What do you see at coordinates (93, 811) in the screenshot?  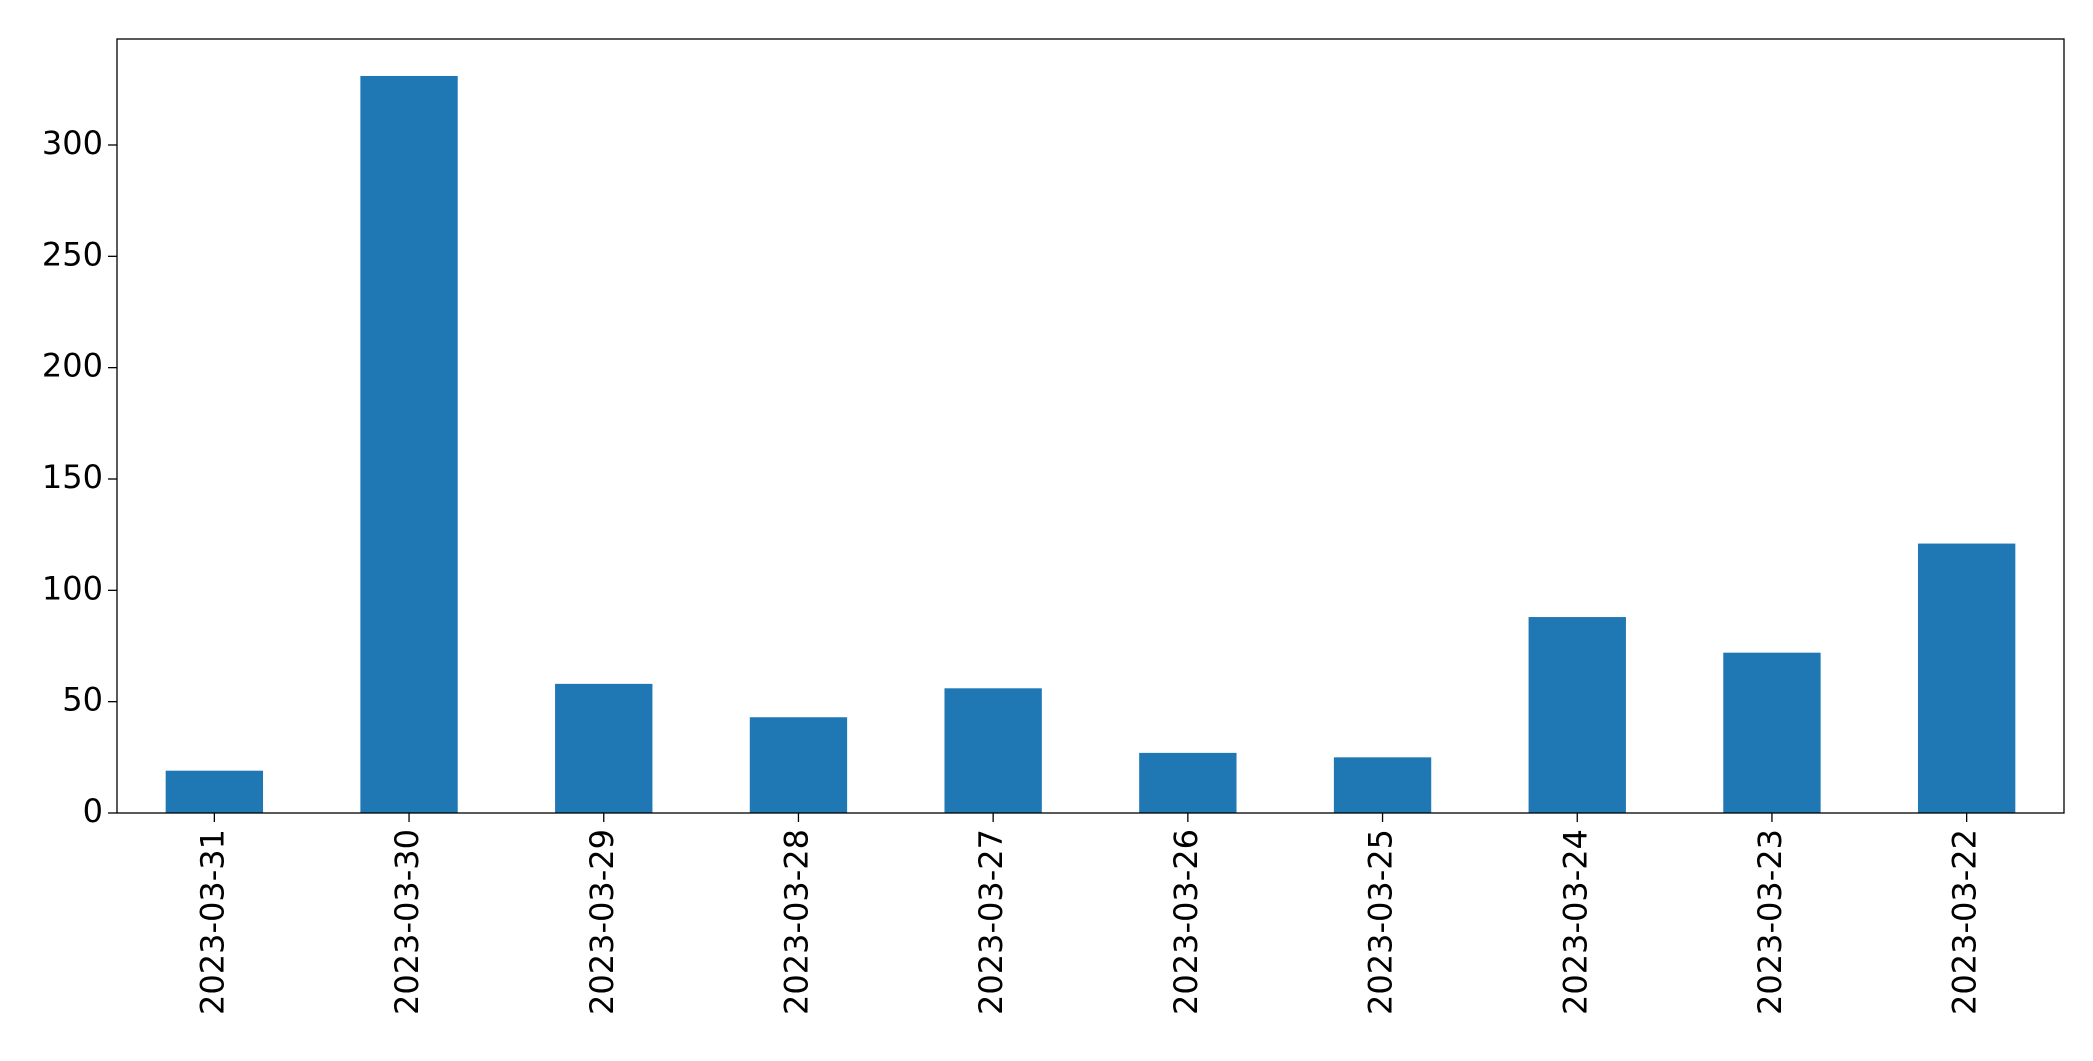 I see `y-tick-label: 0` at bounding box center [93, 811].